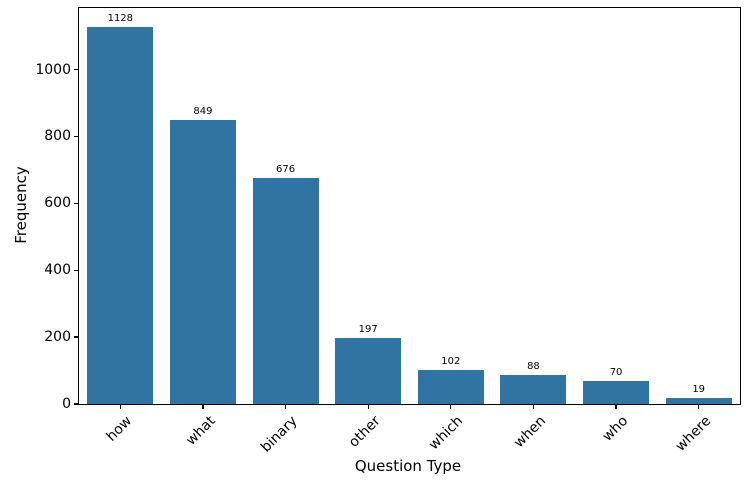 This screenshot has width=747, height=487. What do you see at coordinates (364, 432) in the screenshot?
I see `x-tick-label: other` at bounding box center [364, 432].